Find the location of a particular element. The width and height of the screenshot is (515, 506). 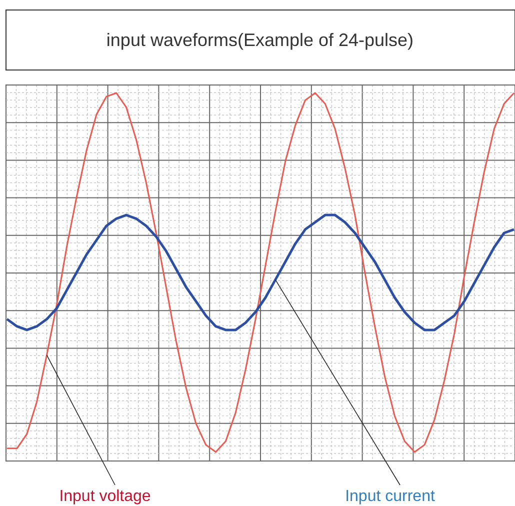

chart-title: input waveforms(Example of 24-pulse) is located at coordinates (260, 40).